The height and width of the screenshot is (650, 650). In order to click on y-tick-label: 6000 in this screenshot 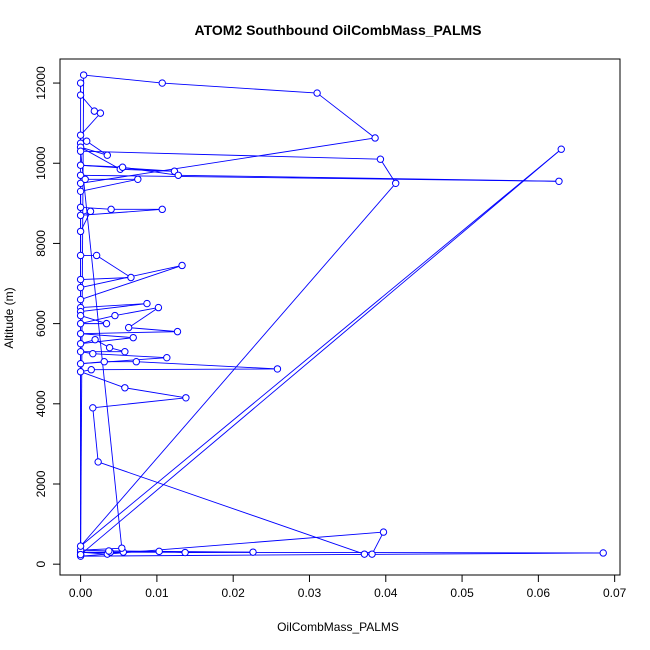, I will do `click(41, 323)`.